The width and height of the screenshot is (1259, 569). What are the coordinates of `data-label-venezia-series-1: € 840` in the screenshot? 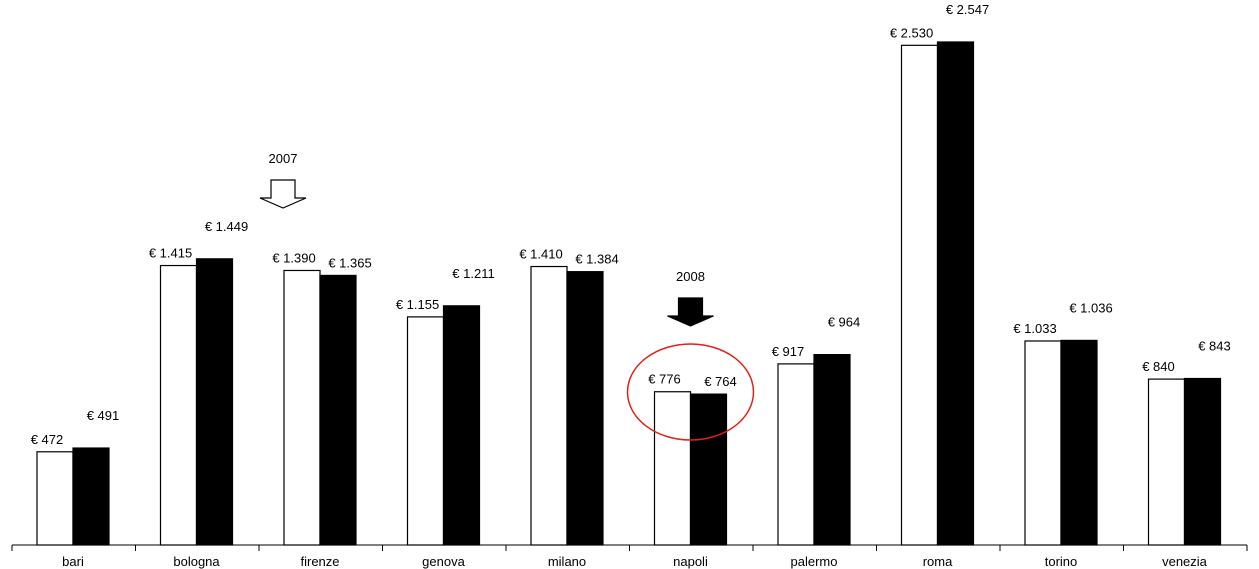 It's located at (1158, 366).